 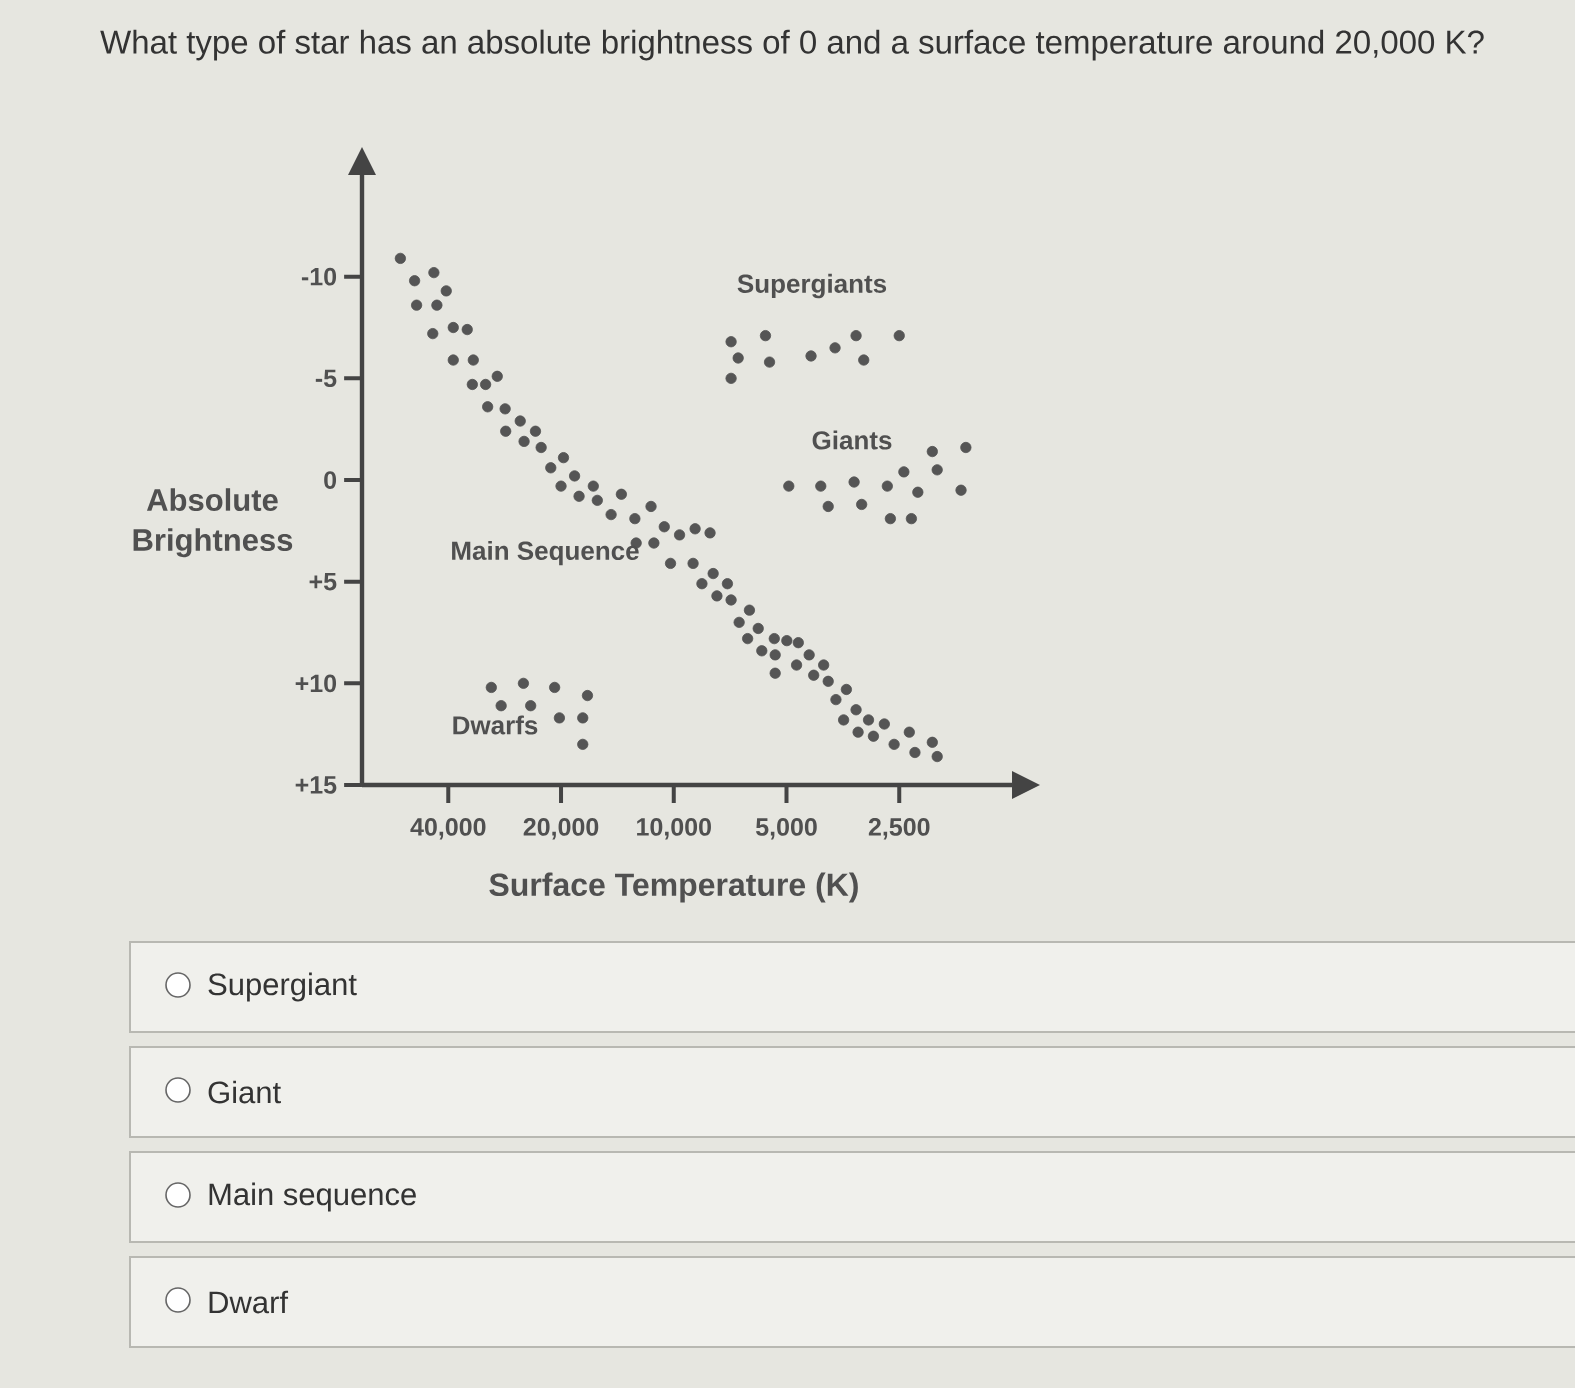 I want to click on x-tick-label: 20,000, so click(x=561, y=829).